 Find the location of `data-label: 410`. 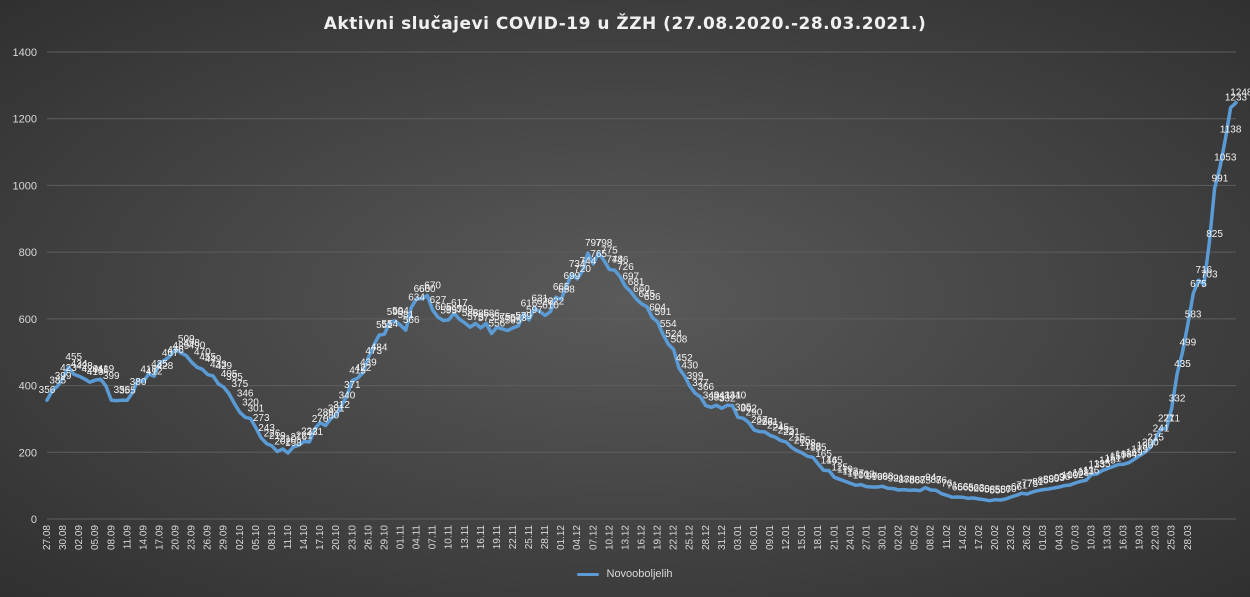

data-label: 410 is located at coordinates (95, 372).